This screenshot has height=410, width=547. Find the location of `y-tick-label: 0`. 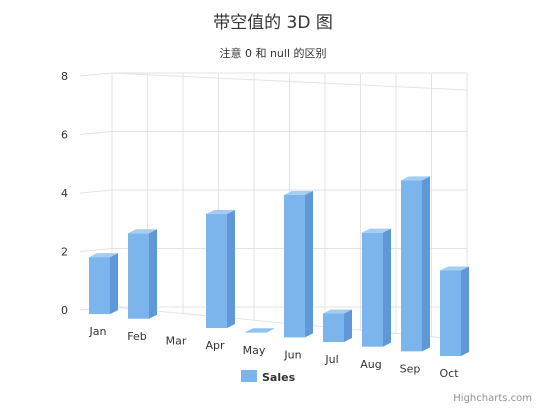

y-tick-label: 0 is located at coordinates (64, 310).